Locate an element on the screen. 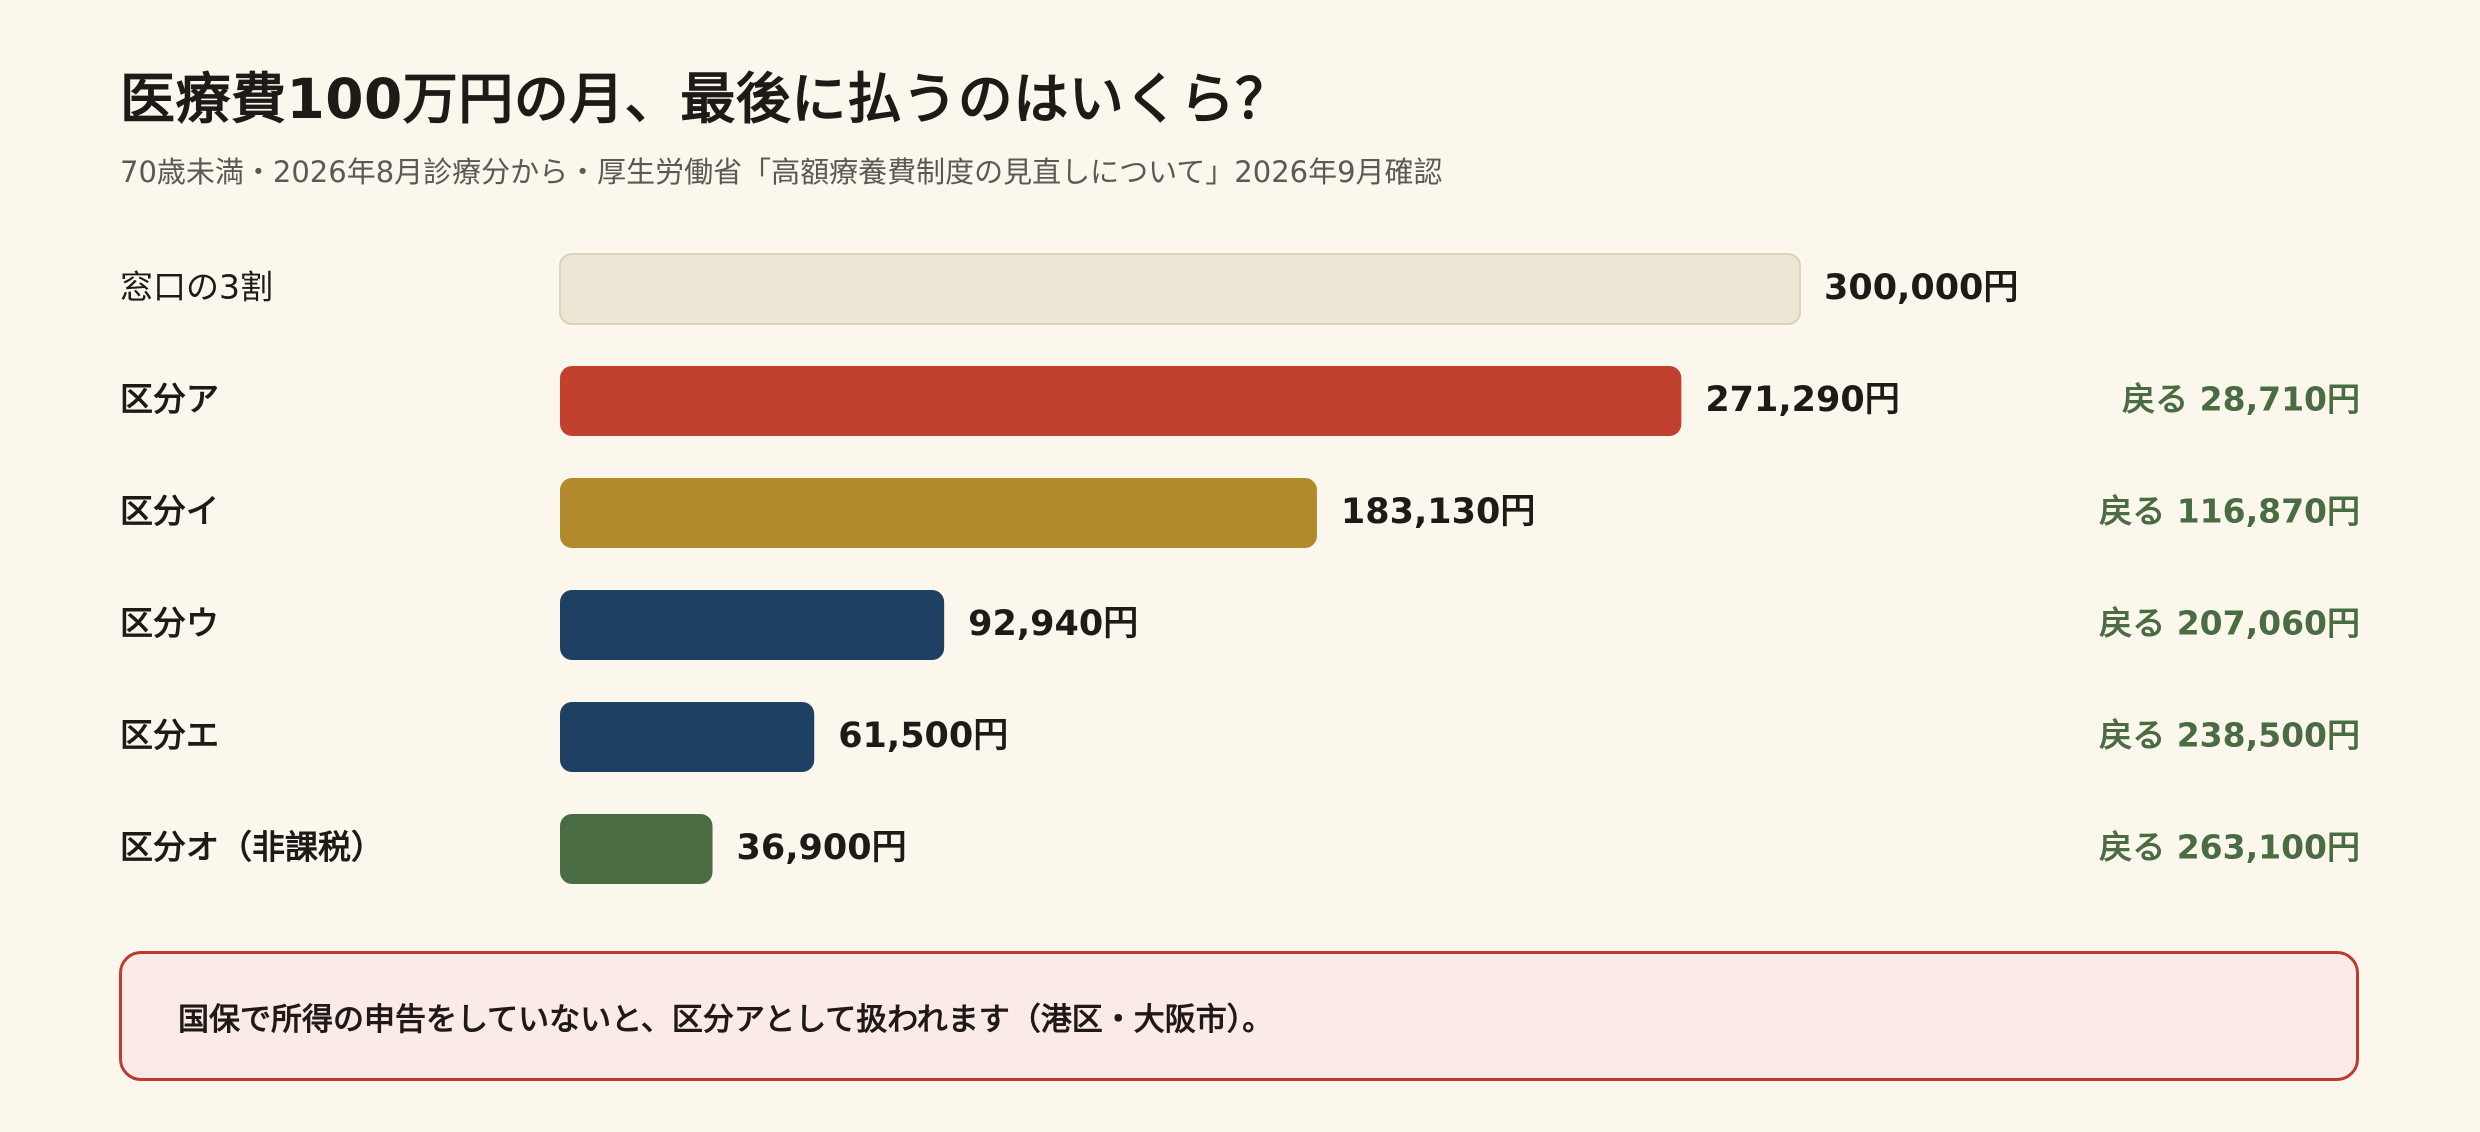 The image size is (2480, 1132). chart-title: 医療費100万円の月、最後に払うのはいくら？ is located at coordinates (705, 99).